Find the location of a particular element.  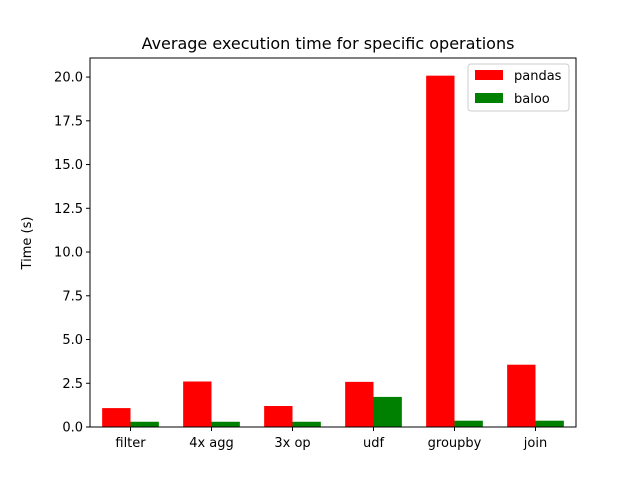

x-tick-label: filter is located at coordinates (130, 443).